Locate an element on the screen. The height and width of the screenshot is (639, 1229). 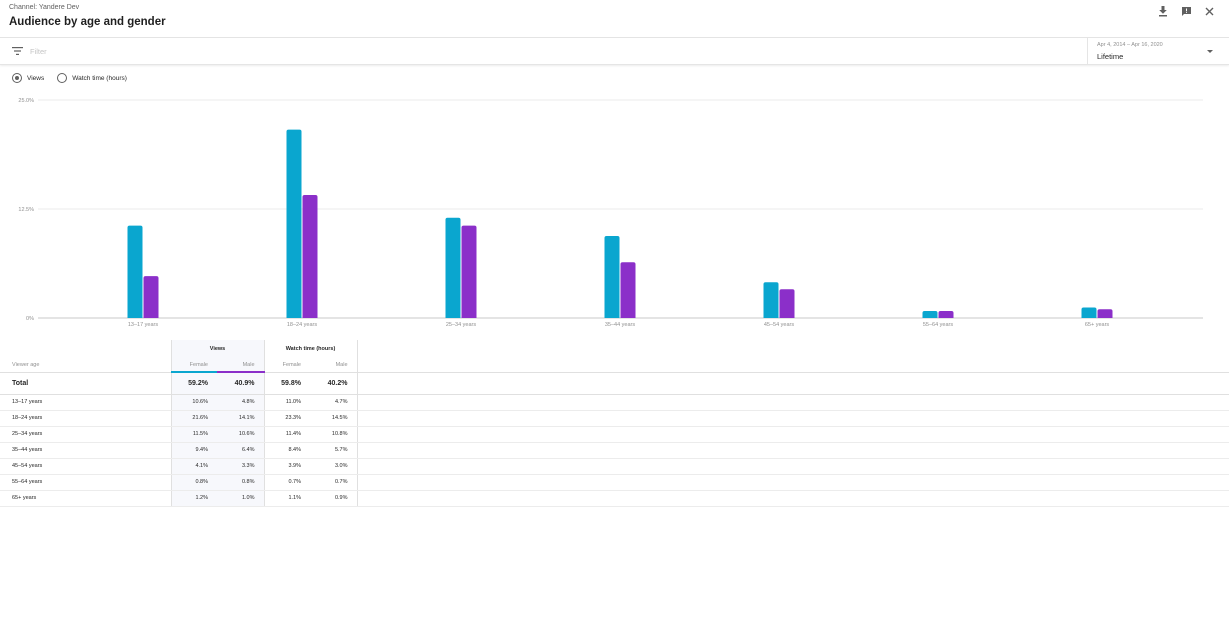
metric-toggle: Views Watch time (hours) is located at coordinates (76, 78).